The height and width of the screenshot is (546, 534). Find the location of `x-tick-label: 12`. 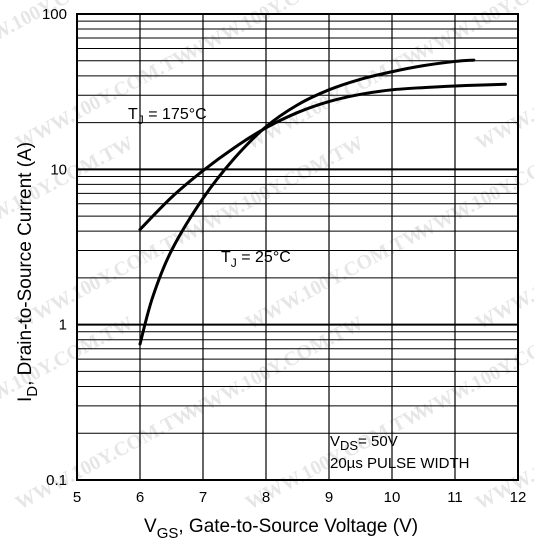

x-tick-label: 12 is located at coordinates (518, 497).